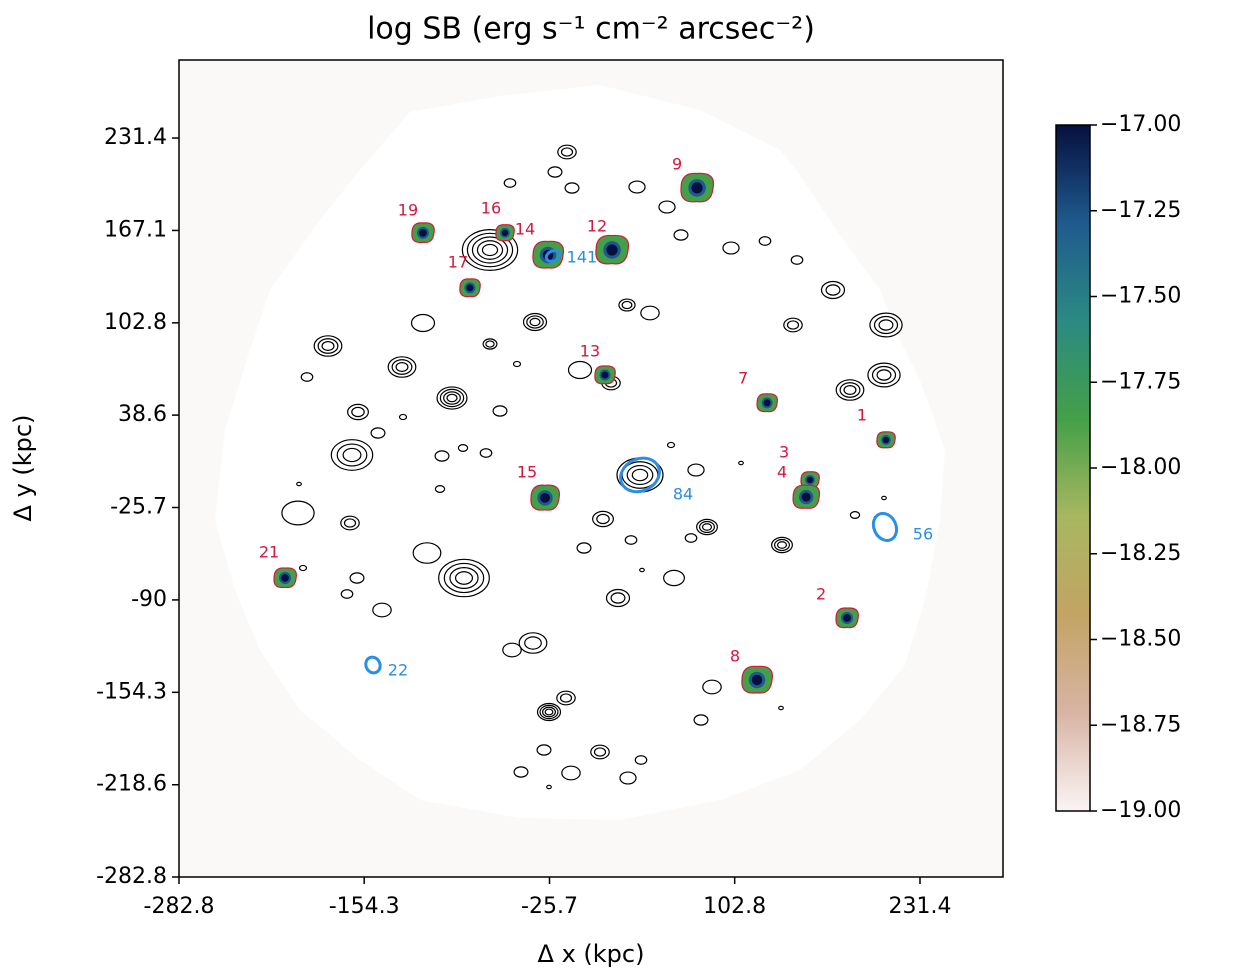  Describe the element at coordinates (149, 599) in the screenshot. I see `y-tick-label: -90` at that location.